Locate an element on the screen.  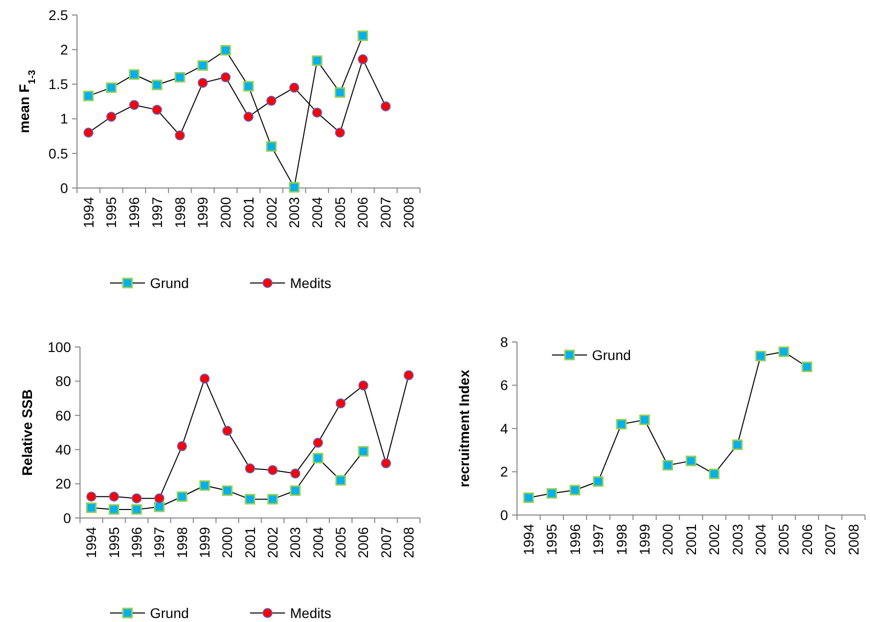
y-tick-label: 60 is located at coordinates (63, 415).